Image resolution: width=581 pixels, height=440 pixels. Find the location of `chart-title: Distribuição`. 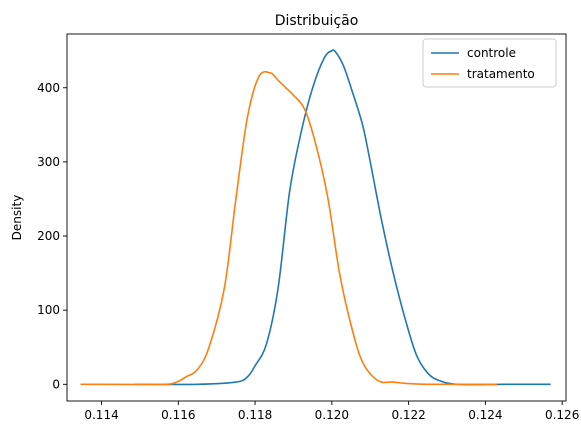

chart-title: Distribuição is located at coordinates (317, 21).